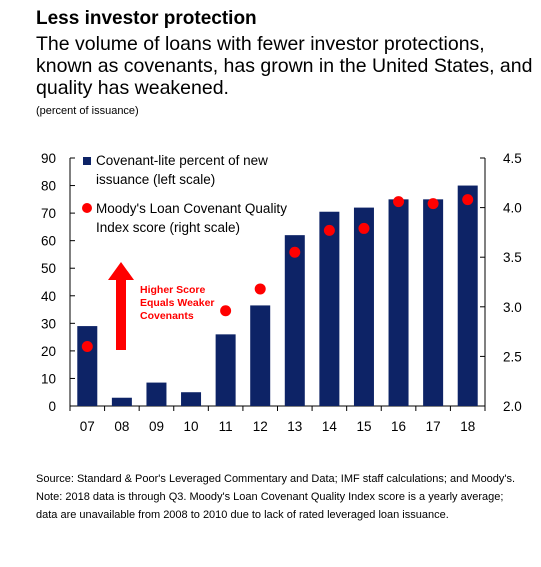  Describe the element at coordinates (48, 268) in the screenshot. I see `left-tick-label: 50` at that location.